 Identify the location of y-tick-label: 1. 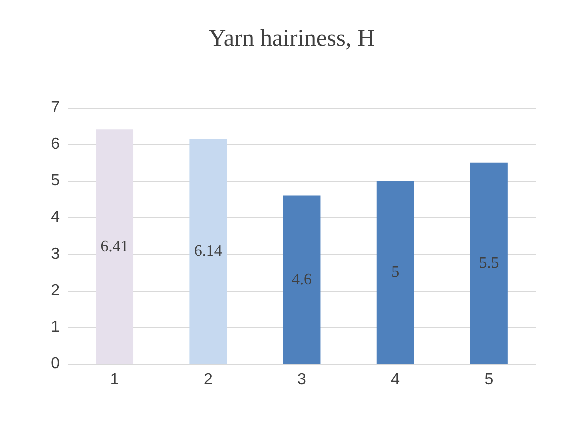
(55, 327).